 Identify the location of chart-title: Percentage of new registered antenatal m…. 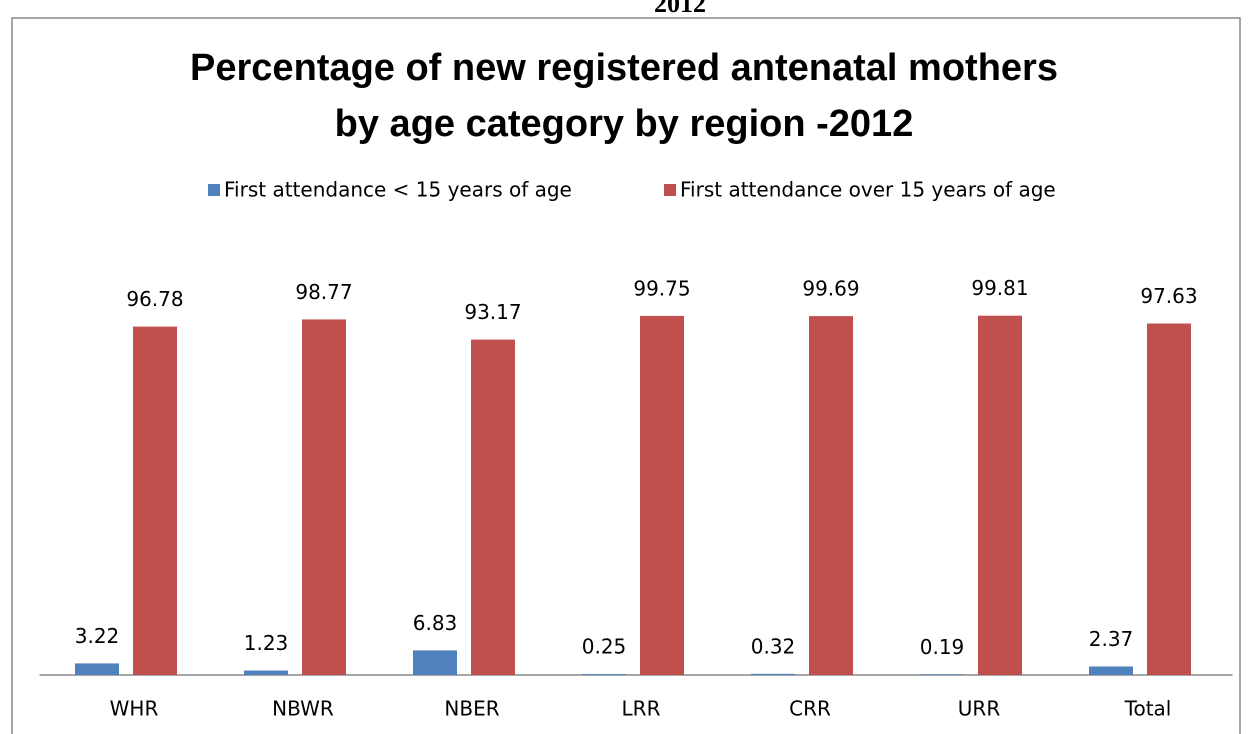
(624, 68).